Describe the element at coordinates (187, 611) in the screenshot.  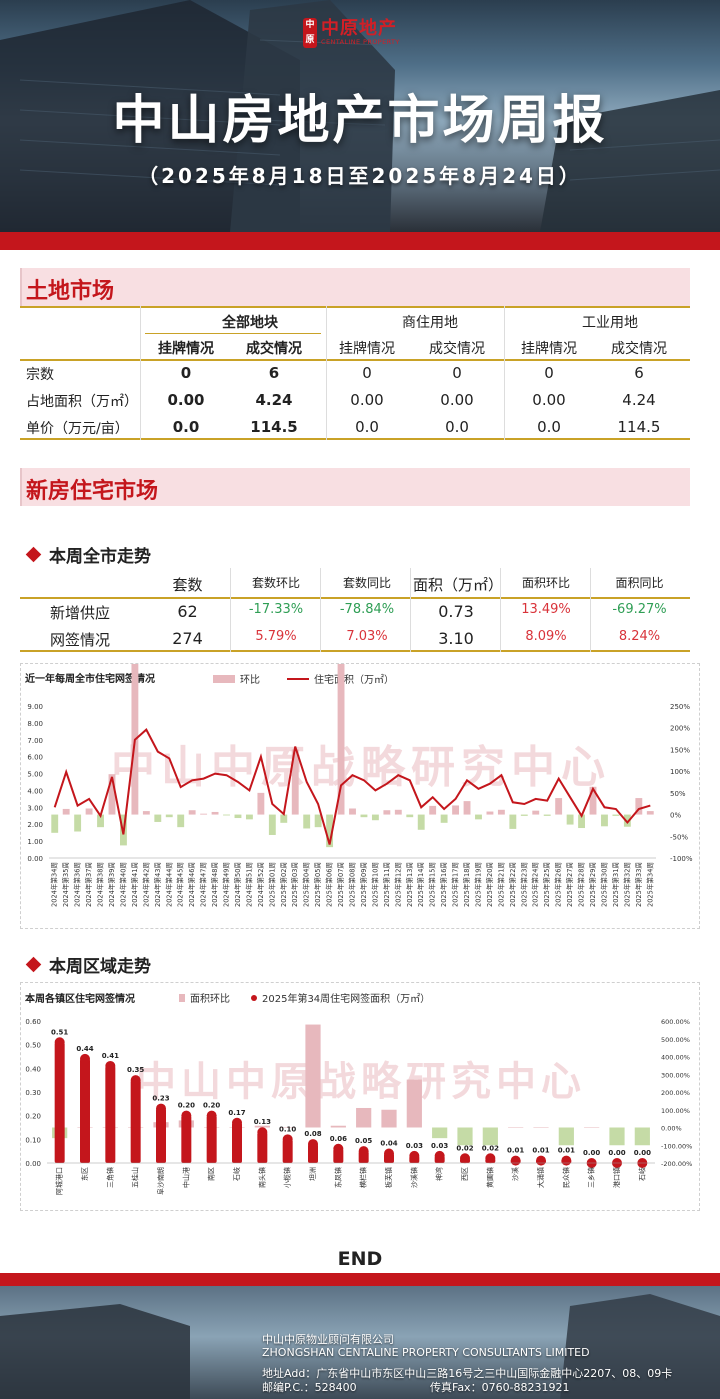
I see `cell: 62` at that location.